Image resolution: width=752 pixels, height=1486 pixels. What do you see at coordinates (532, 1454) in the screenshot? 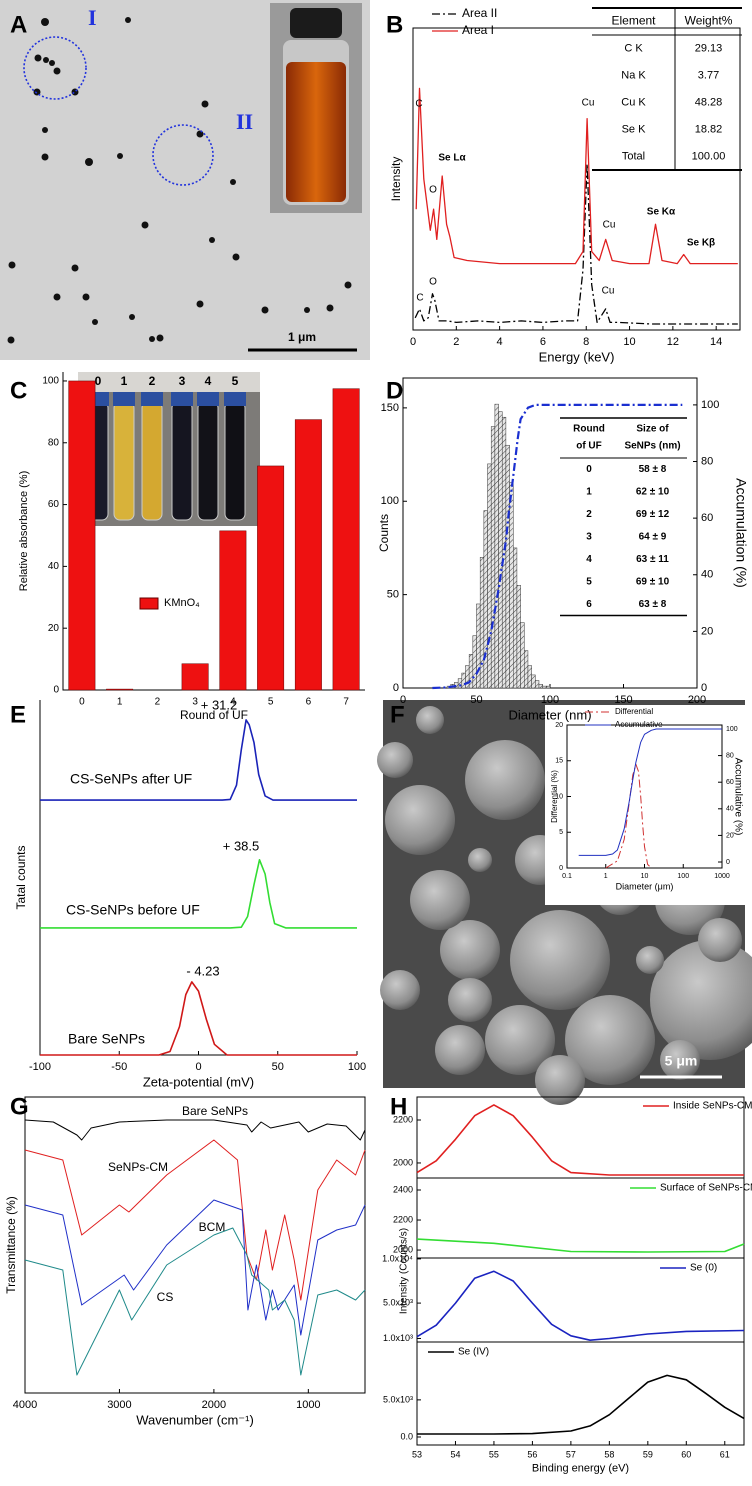
I see `x-tick-label: 56` at bounding box center [532, 1454].